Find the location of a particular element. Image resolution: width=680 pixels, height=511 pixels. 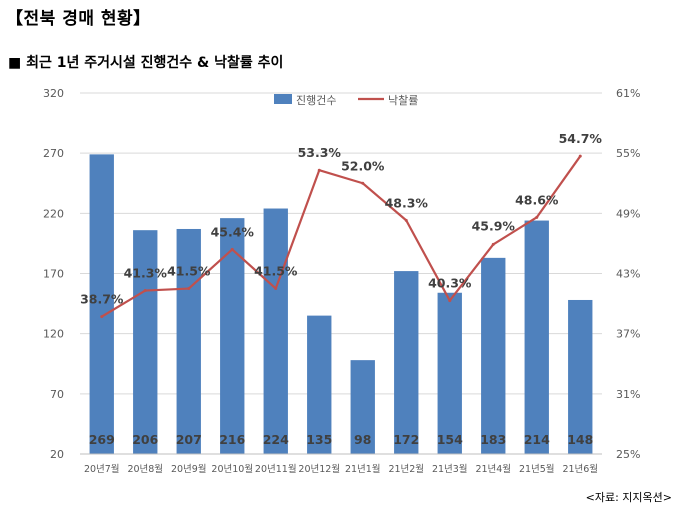

line-value-label: 48.6% is located at coordinates (537, 199).